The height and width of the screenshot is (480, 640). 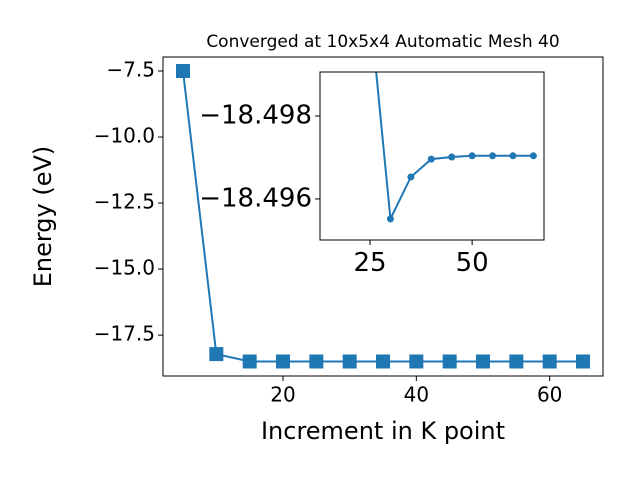 What do you see at coordinates (124, 202) in the screenshot?
I see `y-tick-label: −12.5` at bounding box center [124, 202].